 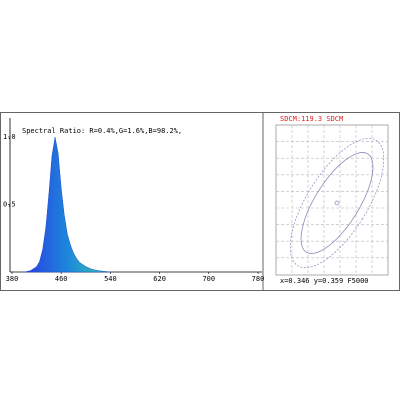 I want to click on y-tick-label: 1.0, so click(x=9, y=137).